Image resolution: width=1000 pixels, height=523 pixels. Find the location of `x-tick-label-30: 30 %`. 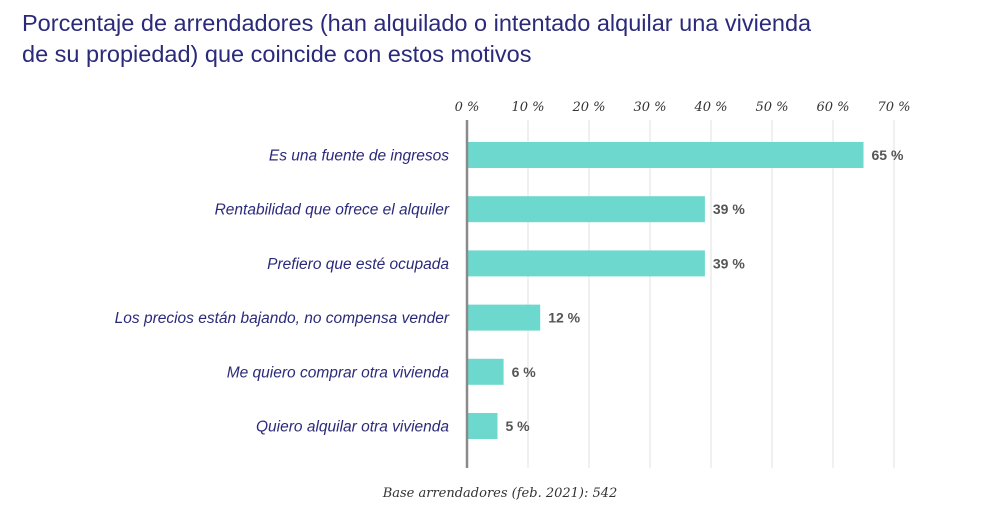

x-tick-label-30: 30 % is located at coordinates (649, 107).